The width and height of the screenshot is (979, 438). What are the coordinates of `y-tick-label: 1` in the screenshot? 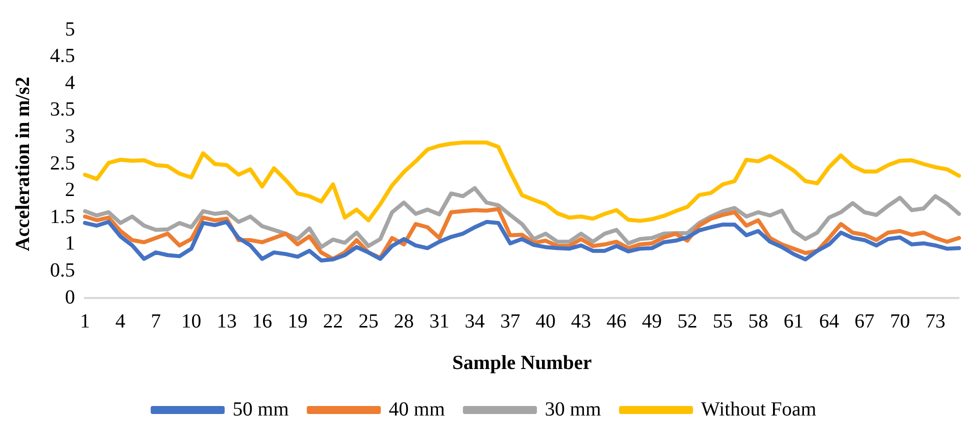 It's located at (70, 243).